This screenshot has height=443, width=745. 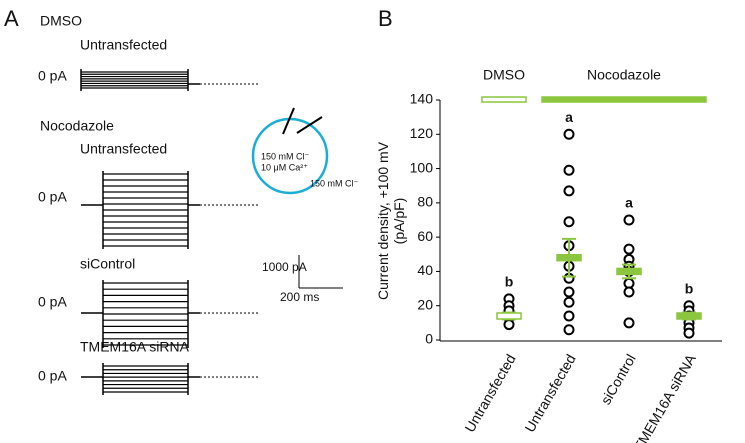 What do you see at coordinates (284, 167) in the screenshot?
I see `inset-label: 10 μM Ca²⁺` at bounding box center [284, 167].